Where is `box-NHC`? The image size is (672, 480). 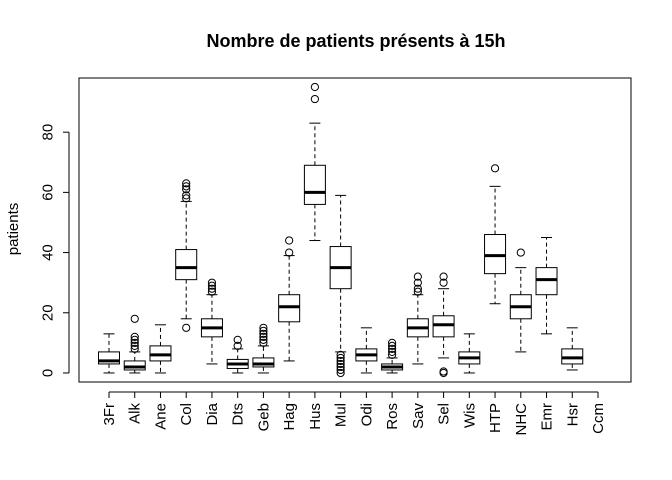
box-NHC is located at coordinates (520, 300).